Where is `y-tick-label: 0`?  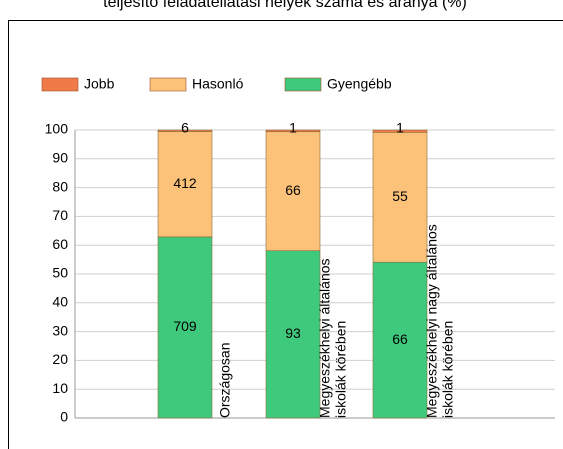 y-tick-label: 0 is located at coordinates (64, 417).